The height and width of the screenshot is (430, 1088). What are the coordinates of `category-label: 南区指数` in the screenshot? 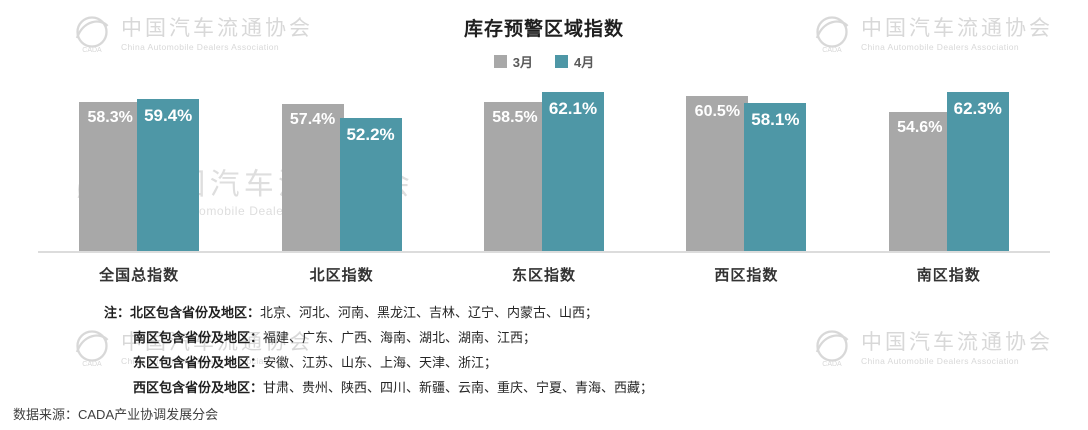 It's located at (948, 275).